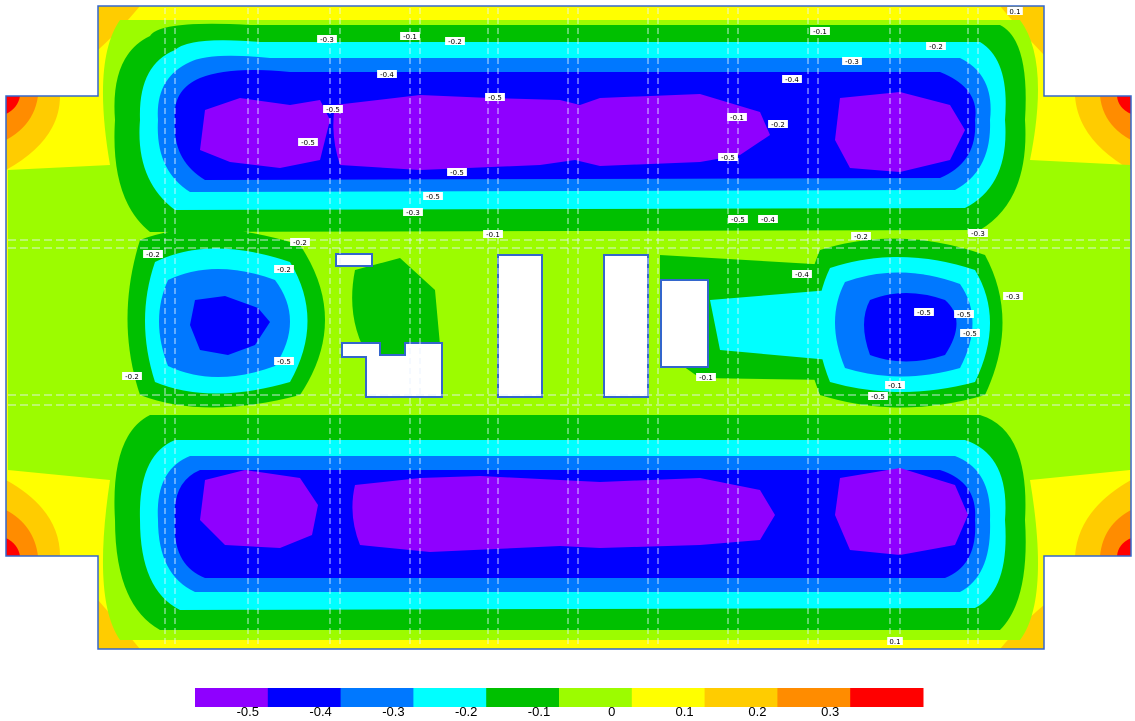 The width and height of the screenshot is (1135, 721). What do you see at coordinates (354, 260) in the screenshot?
I see `opening-small` at bounding box center [354, 260].